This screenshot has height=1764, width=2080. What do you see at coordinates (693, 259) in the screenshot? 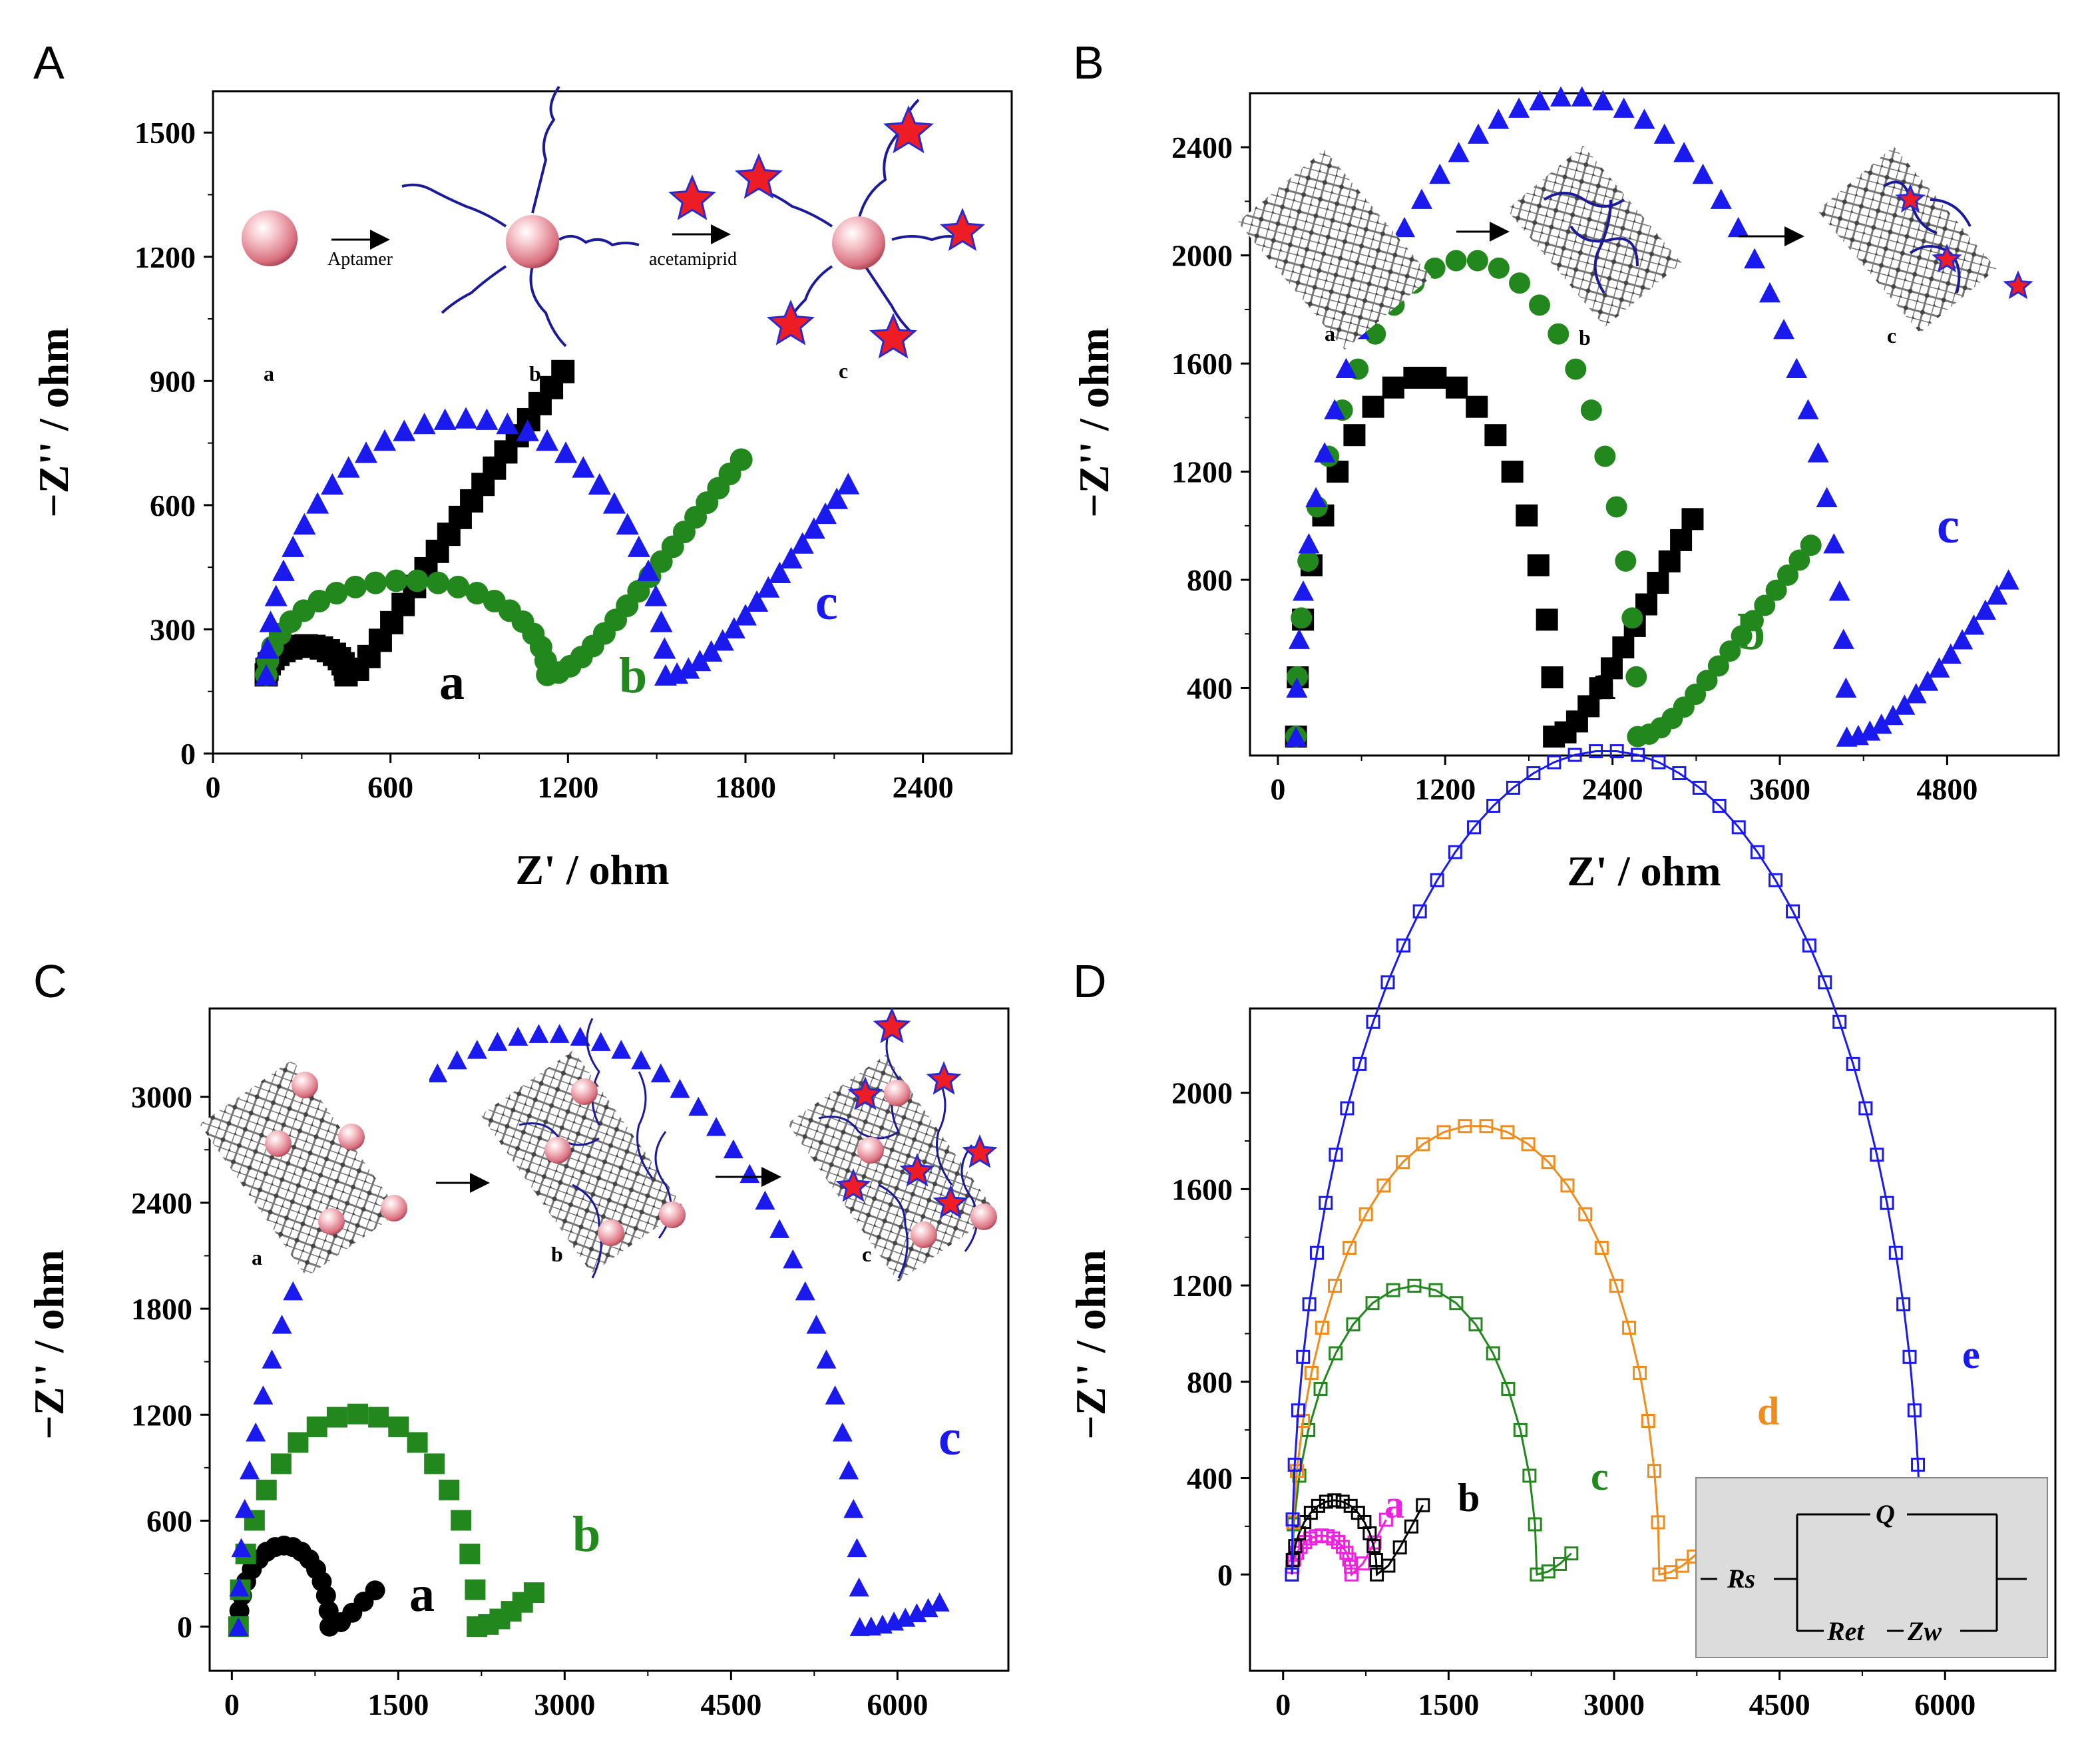
I see `arrow-label-acetamiprid: acetamiprid` at bounding box center [693, 259].